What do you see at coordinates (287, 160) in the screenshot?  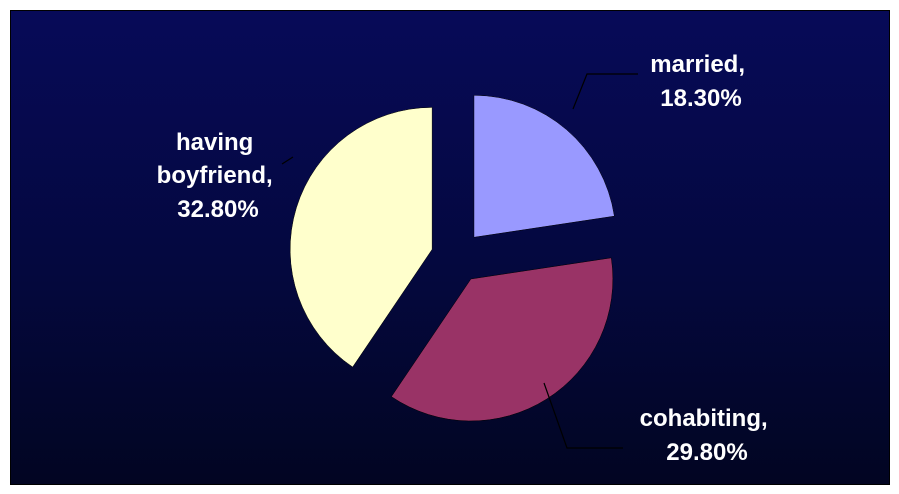 I see `leader-line-having-boyfriend` at bounding box center [287, 160].